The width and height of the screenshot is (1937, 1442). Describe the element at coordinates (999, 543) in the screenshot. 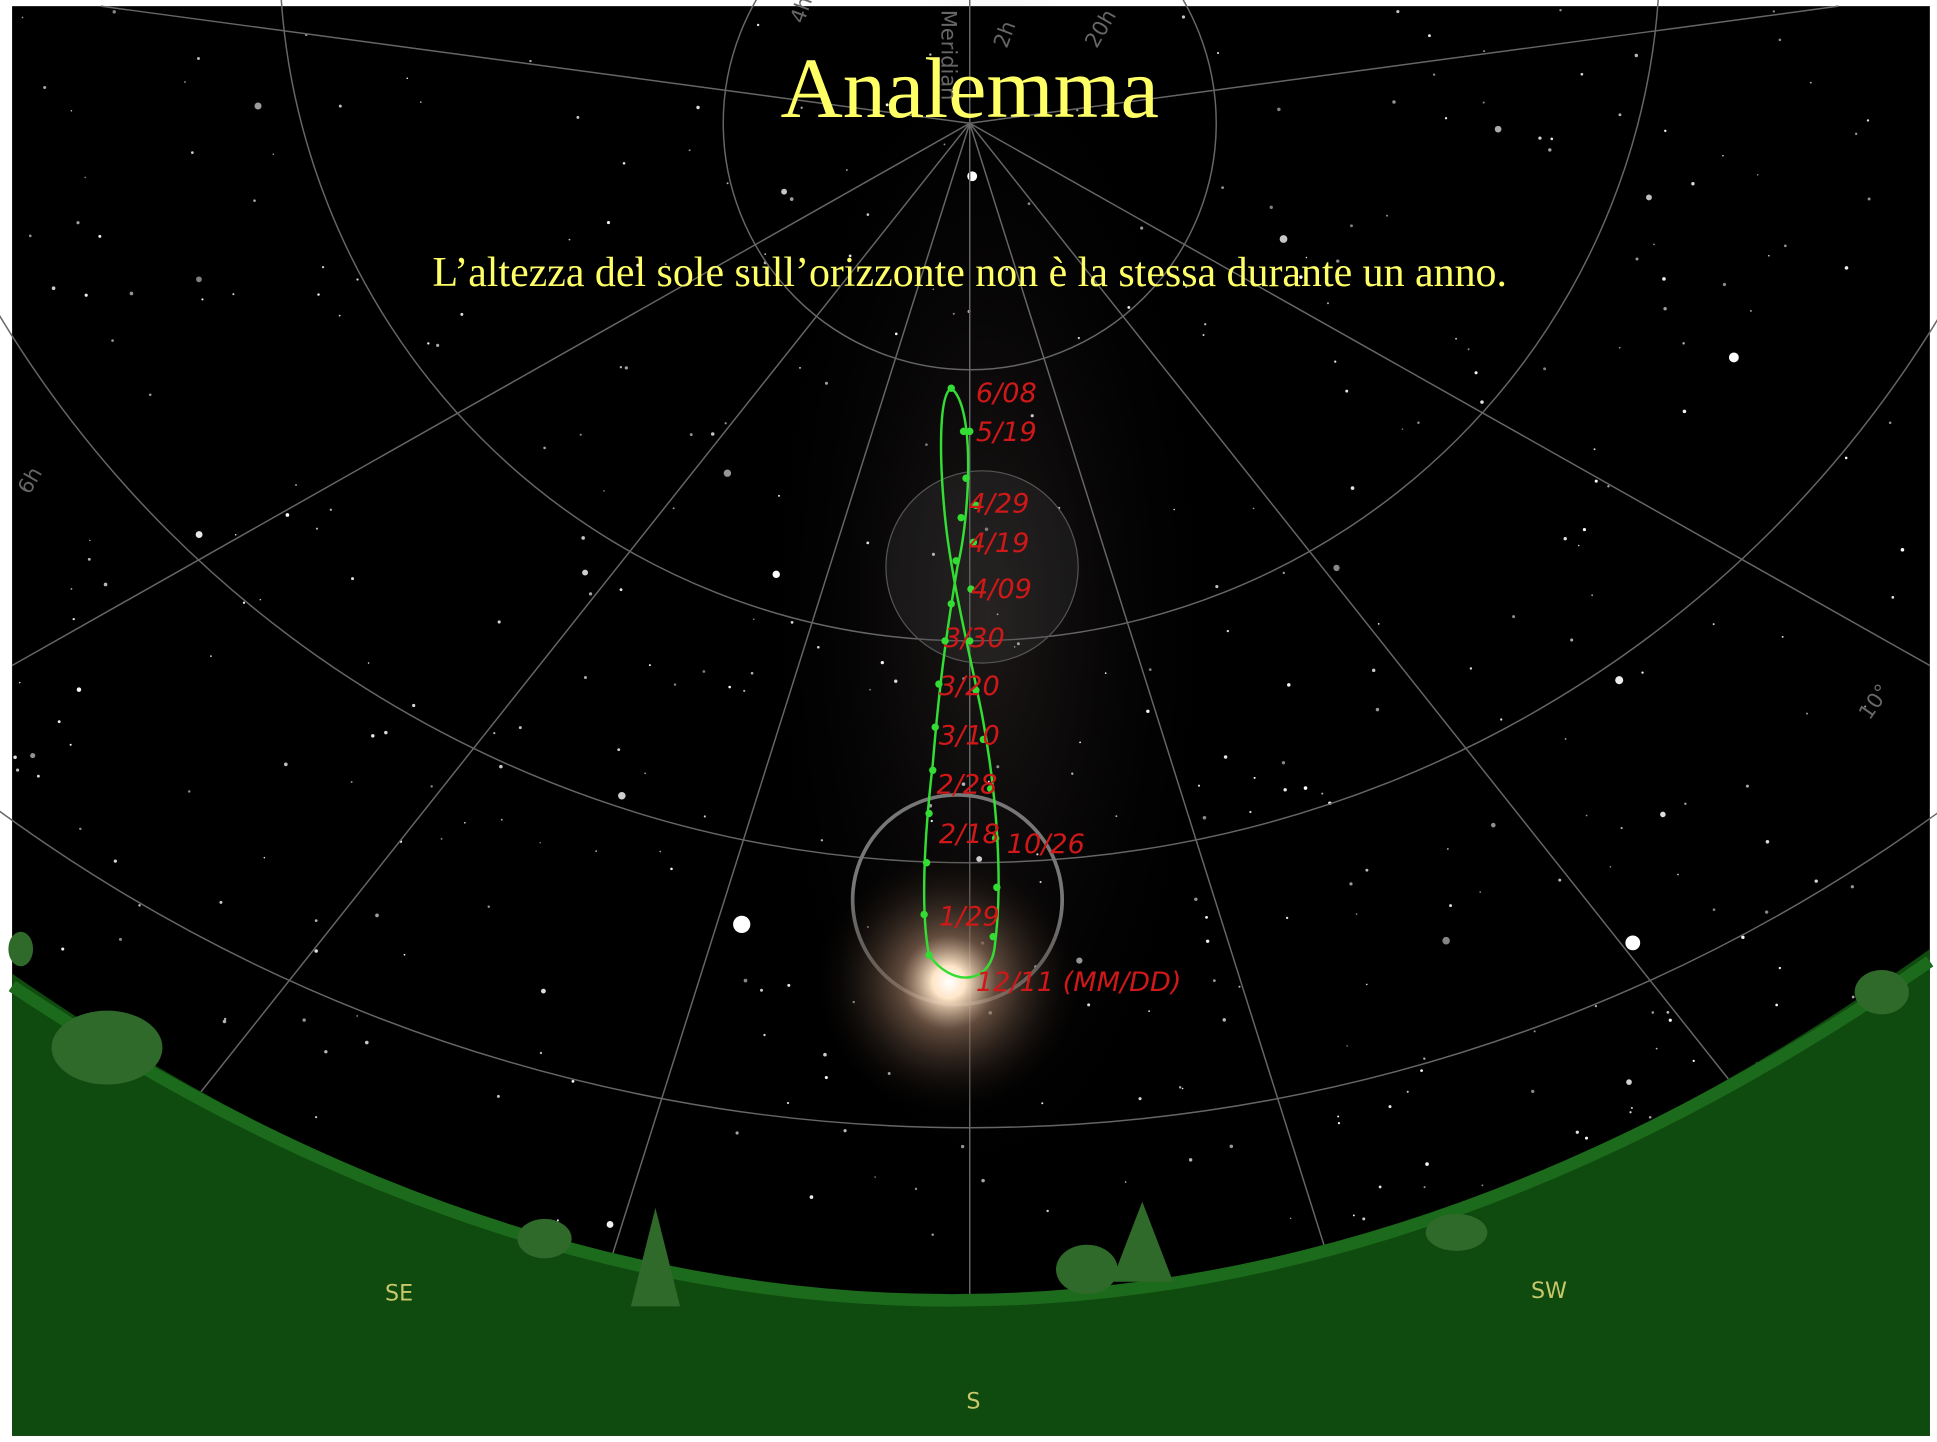

I see `date-label: 4/19` at that location.